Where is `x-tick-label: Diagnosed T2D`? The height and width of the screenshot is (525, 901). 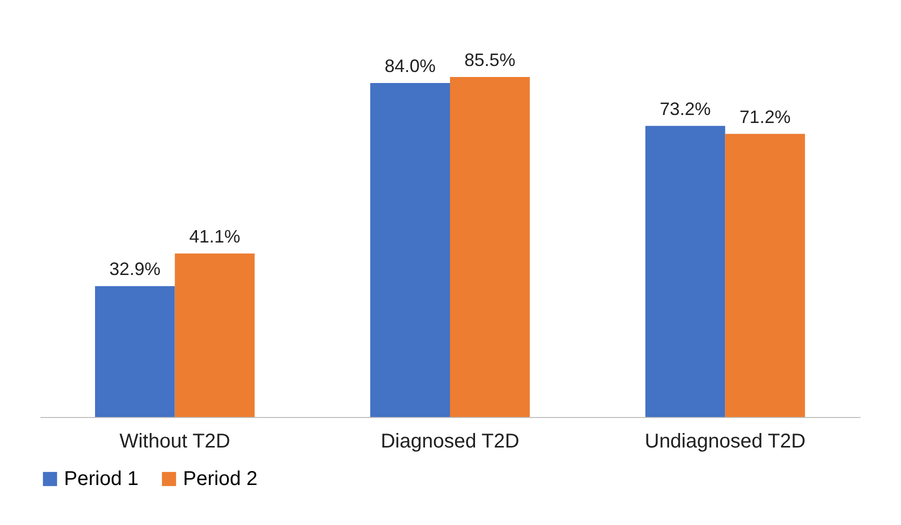 x-tick-label: Diagnosed T2D is located at coordinates (450, 441).